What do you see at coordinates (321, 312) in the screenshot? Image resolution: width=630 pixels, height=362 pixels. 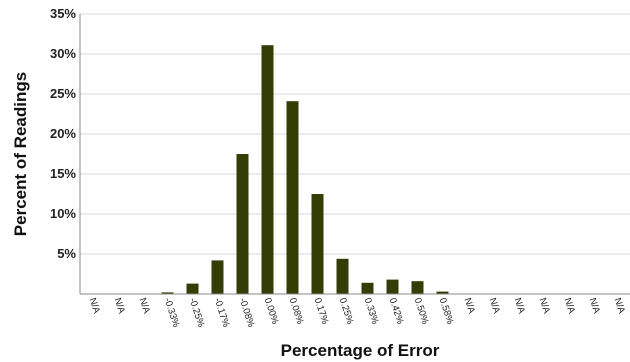 I see `x-tick-label: 0.17%` at bounding box center [321, 312].